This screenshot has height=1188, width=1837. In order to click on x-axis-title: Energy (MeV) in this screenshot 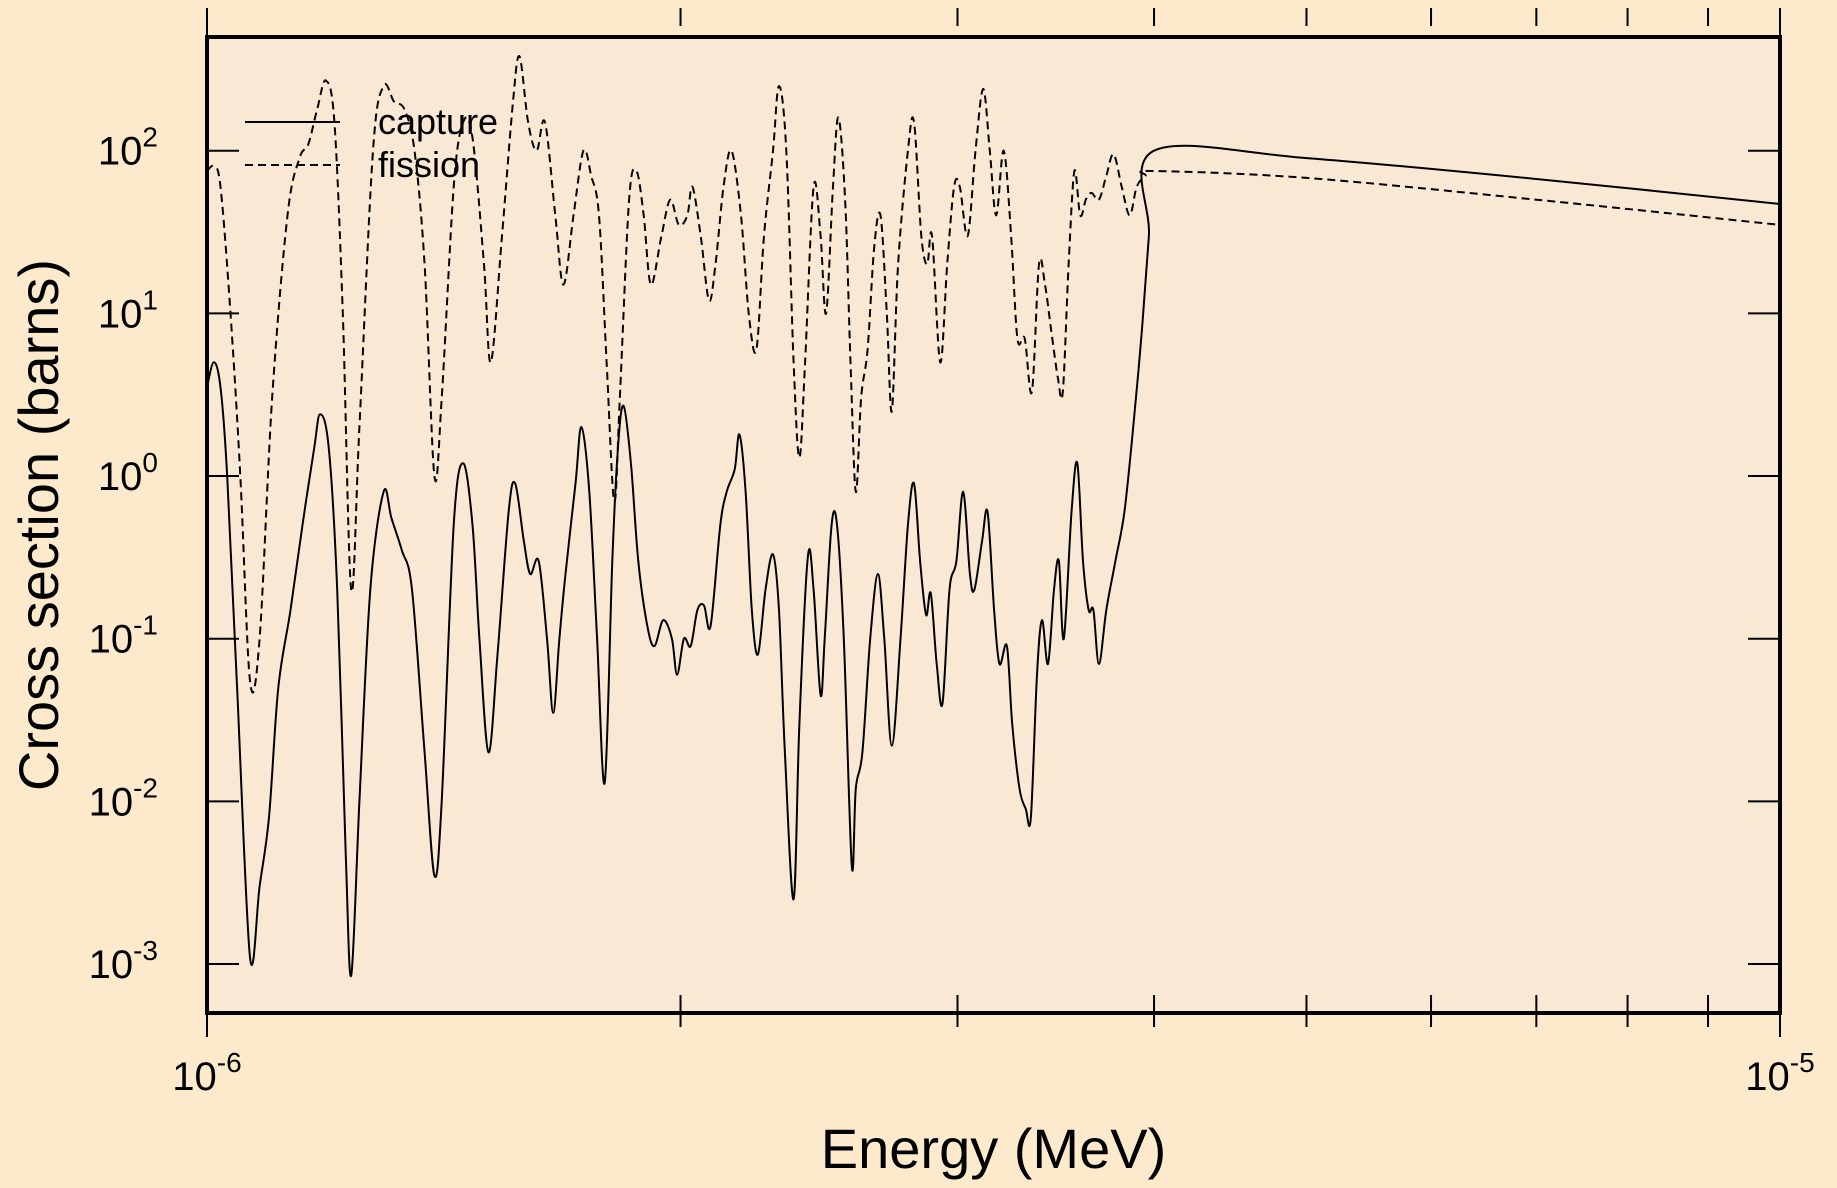, I will do `click(993, 1148)`.